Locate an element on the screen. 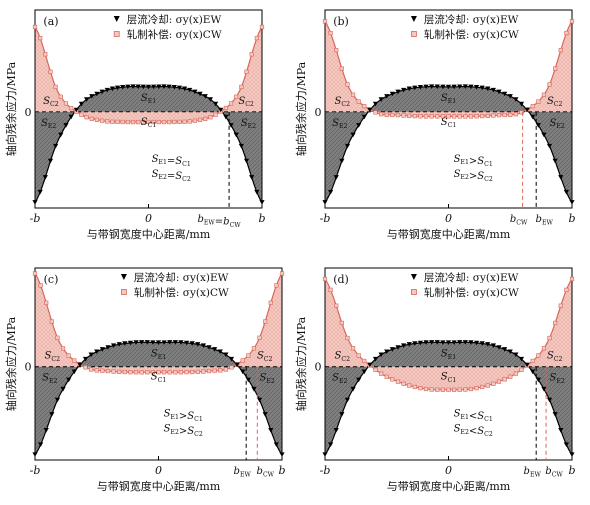 The image size is (590, 505). x-tick-label: 0 is located at coordinates (158, 470).